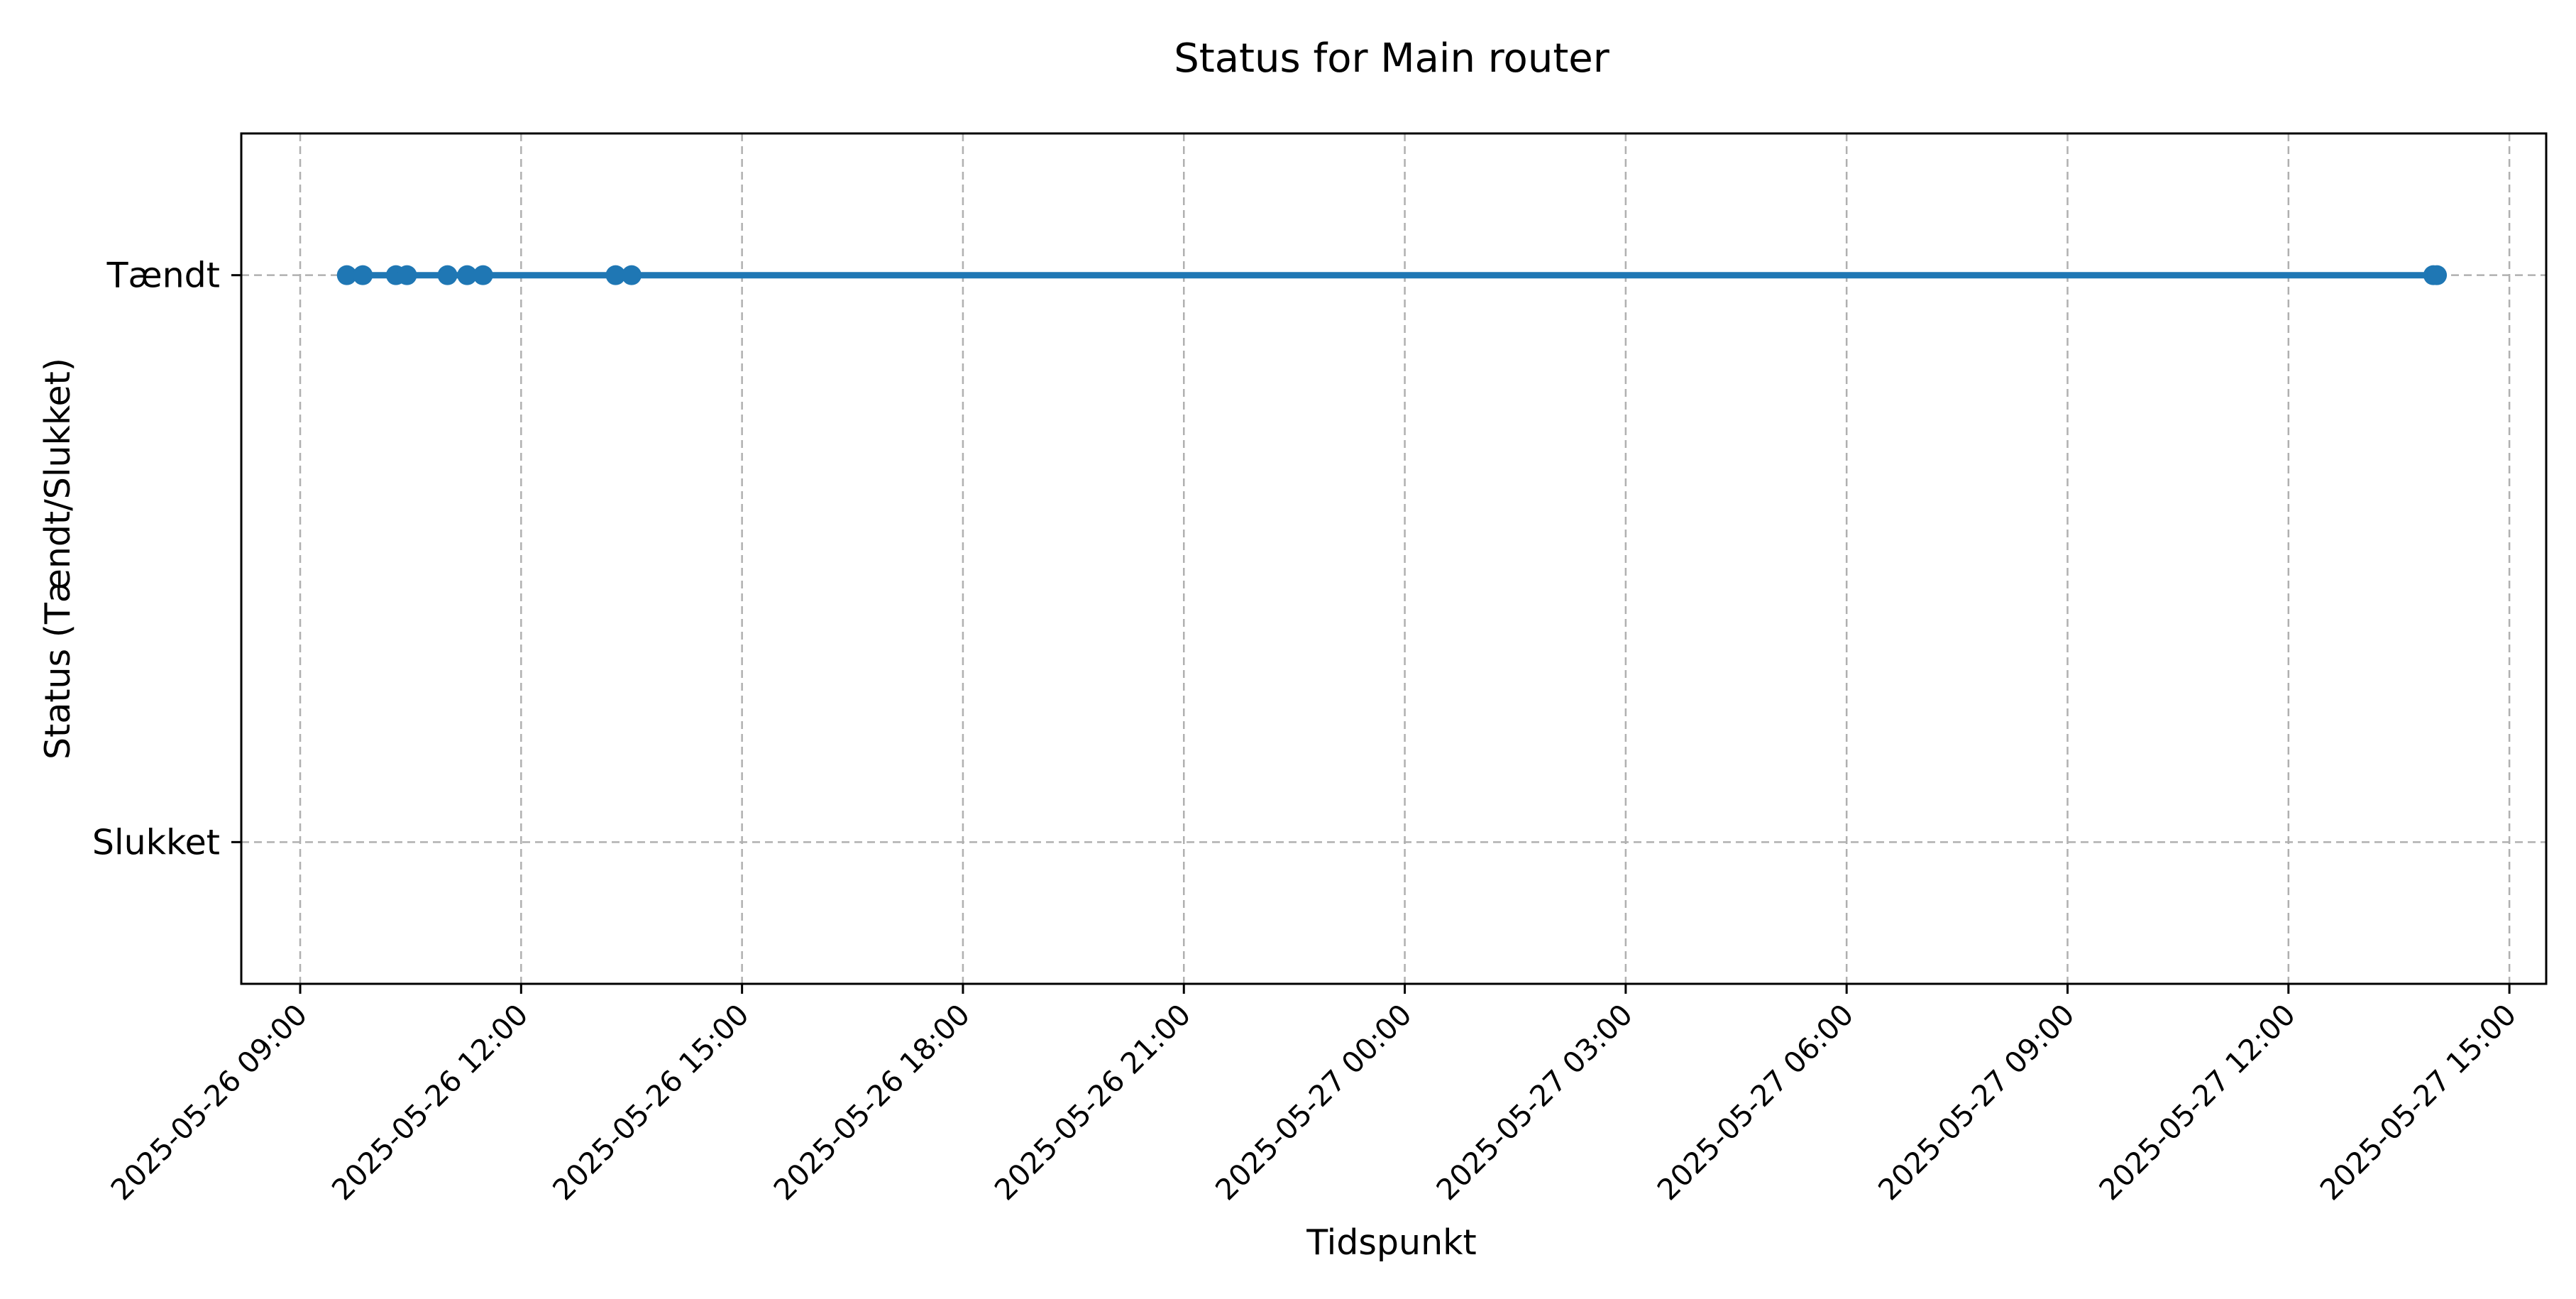 This screenshot has height=1299, width=2576. What do you see at coordinates (166, 559) in the screenshot?
I see `y-axis: Slukket Tændt` at bounding box center [166, 559].